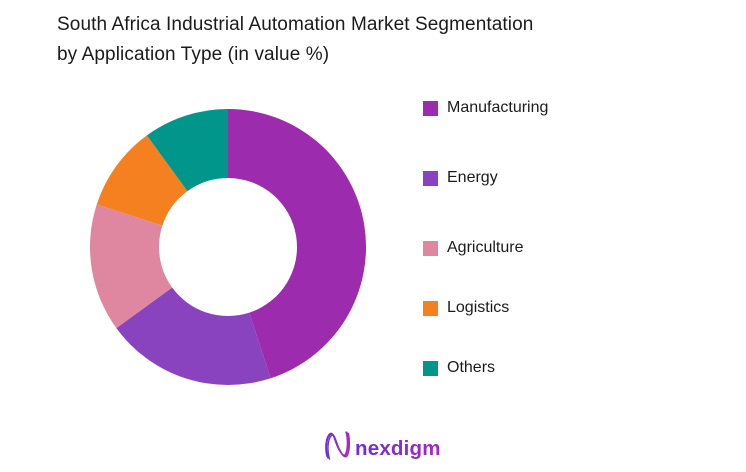 The width and height of the screenshot is (746, 472). Describe the element at coordinates (533, 178) in the screenshot. I see `legend-item-energy: Energy` at that location.